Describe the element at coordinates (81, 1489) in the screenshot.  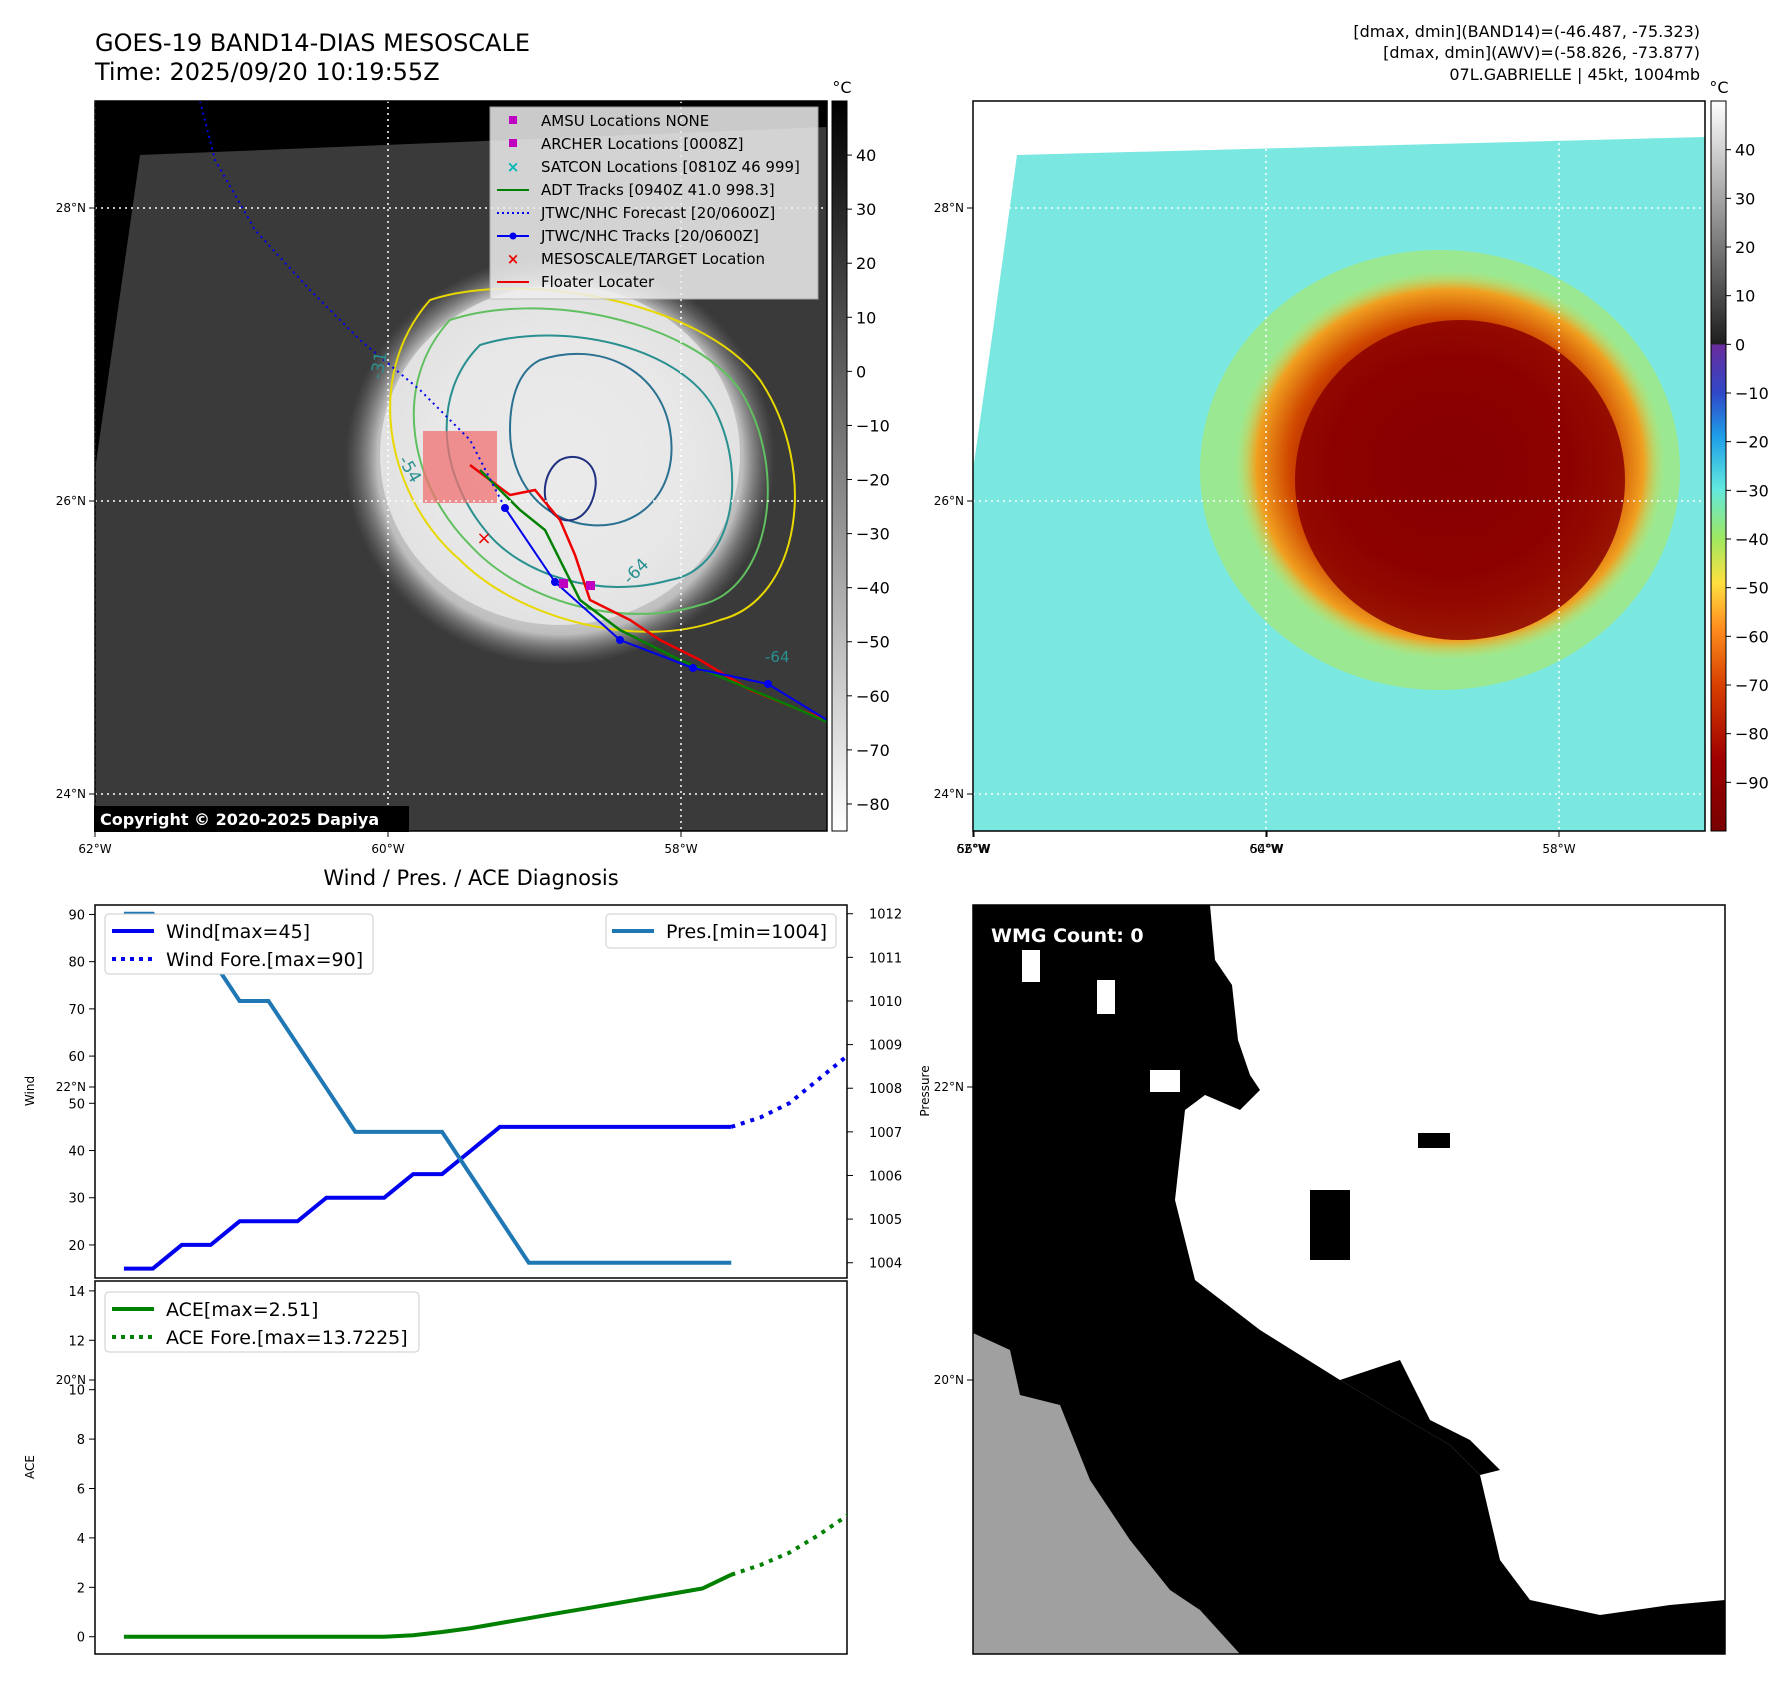
I see `ace-y-tick-label: 6` at that location.